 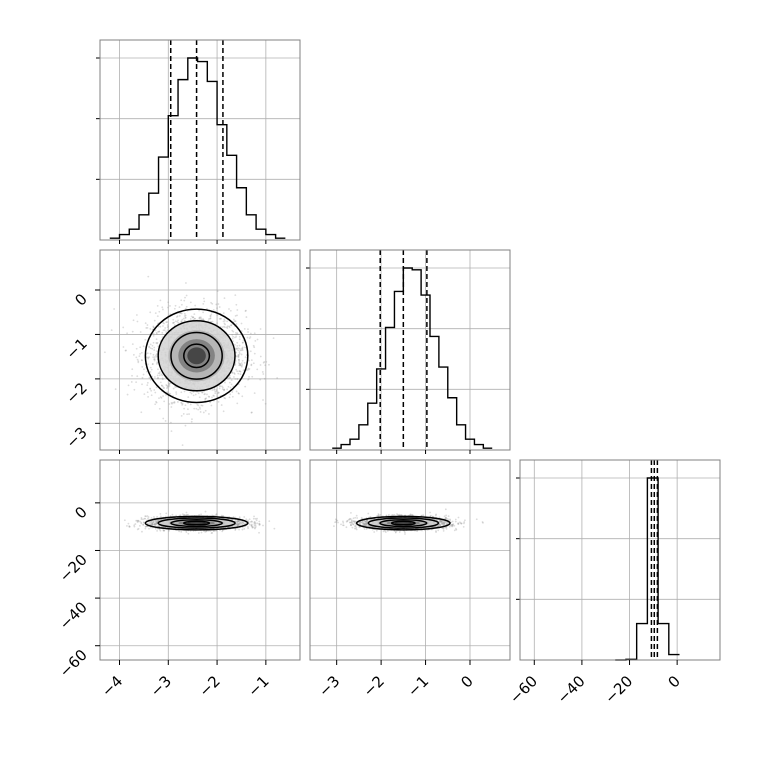 I want to click on panel-frame, so click(x=410, y=350).